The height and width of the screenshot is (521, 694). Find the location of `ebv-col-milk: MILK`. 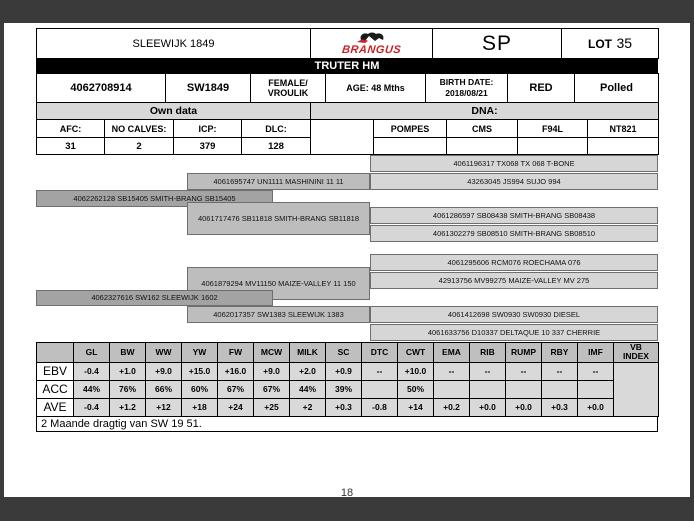

ebv-col-milk: MILK is located at coordinates (307, 352).